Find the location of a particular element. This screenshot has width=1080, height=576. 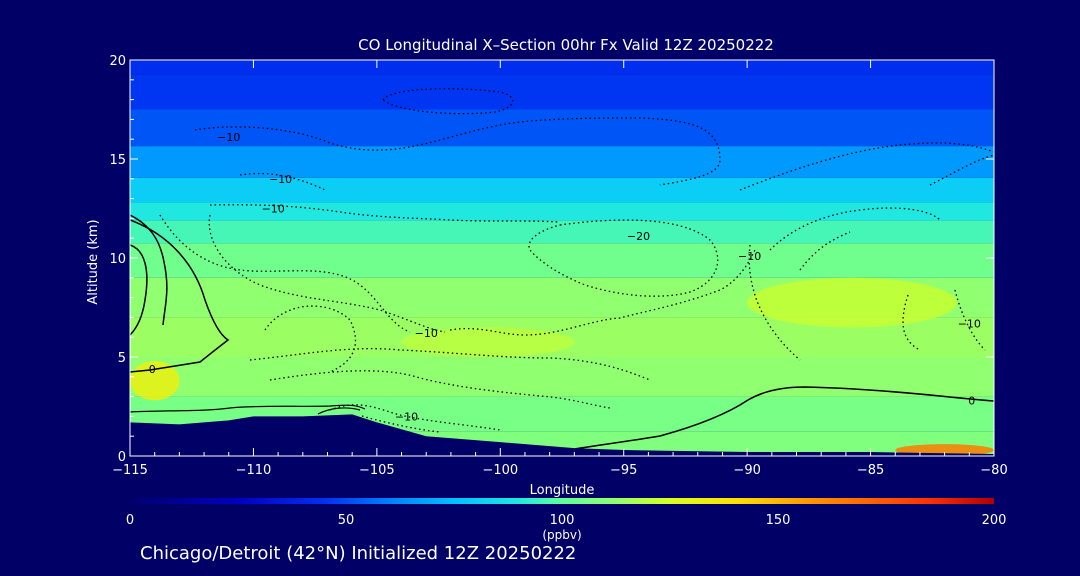

x-tick-label: −90 is located at coordinates (746, 470).